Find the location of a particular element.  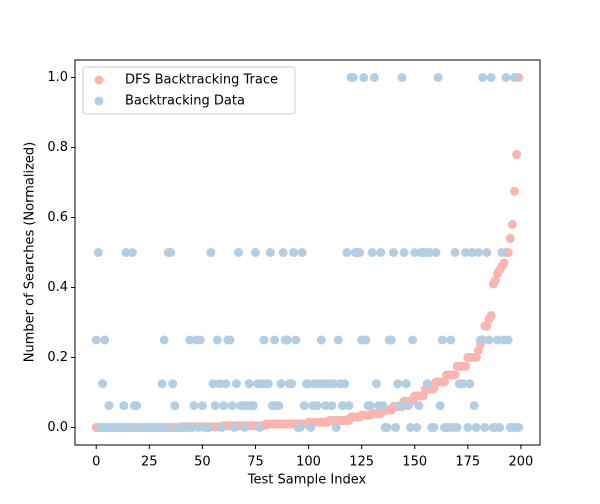

y-tick-label: 0.8 is located at coordinates (57, 147).